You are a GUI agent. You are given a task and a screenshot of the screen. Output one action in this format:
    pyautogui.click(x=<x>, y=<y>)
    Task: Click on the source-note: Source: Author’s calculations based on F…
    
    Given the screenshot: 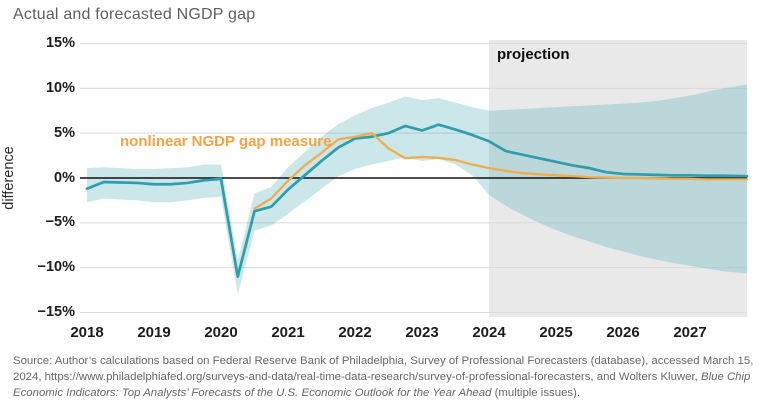 What is the action you would take?
    pyautogui.click(x=384, y=378)
    